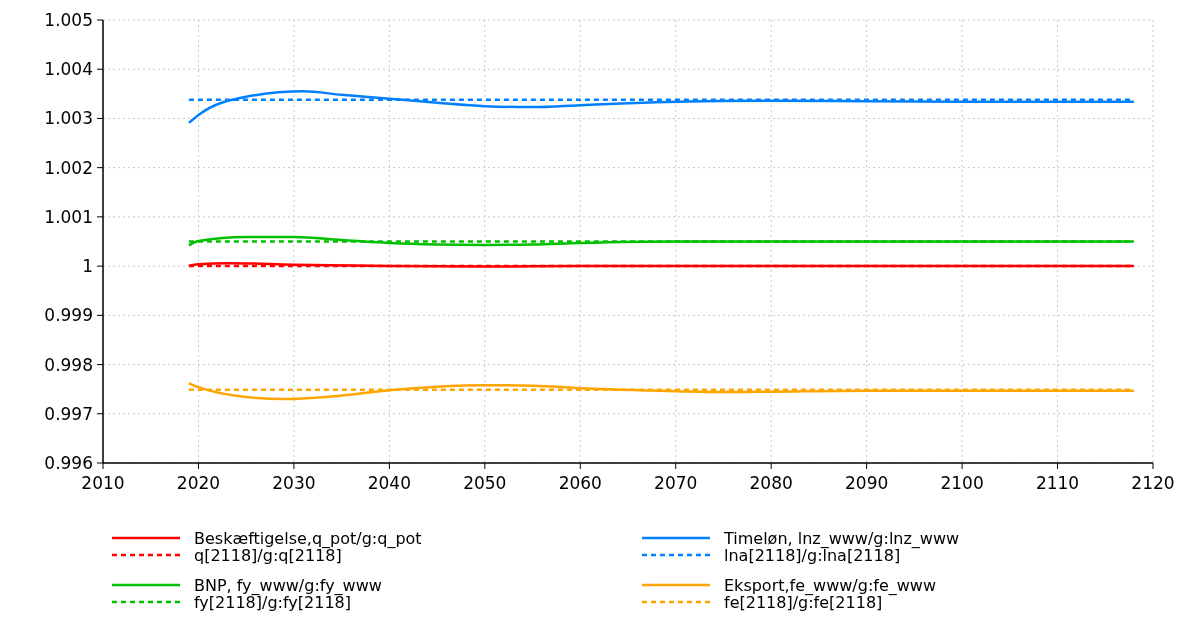 The width and height of the screenshot is (1190, 618). What do you see at coordinates (1153, 483) in the screenshot?
I see `x-tick-label: 2120` at bounding box center [1153, 483].